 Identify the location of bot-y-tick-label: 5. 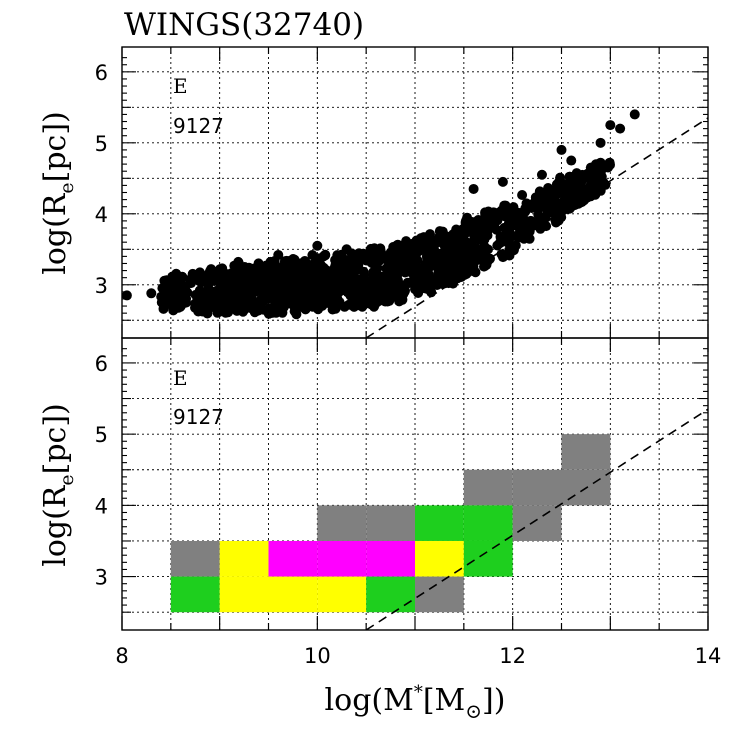
(101, 435).